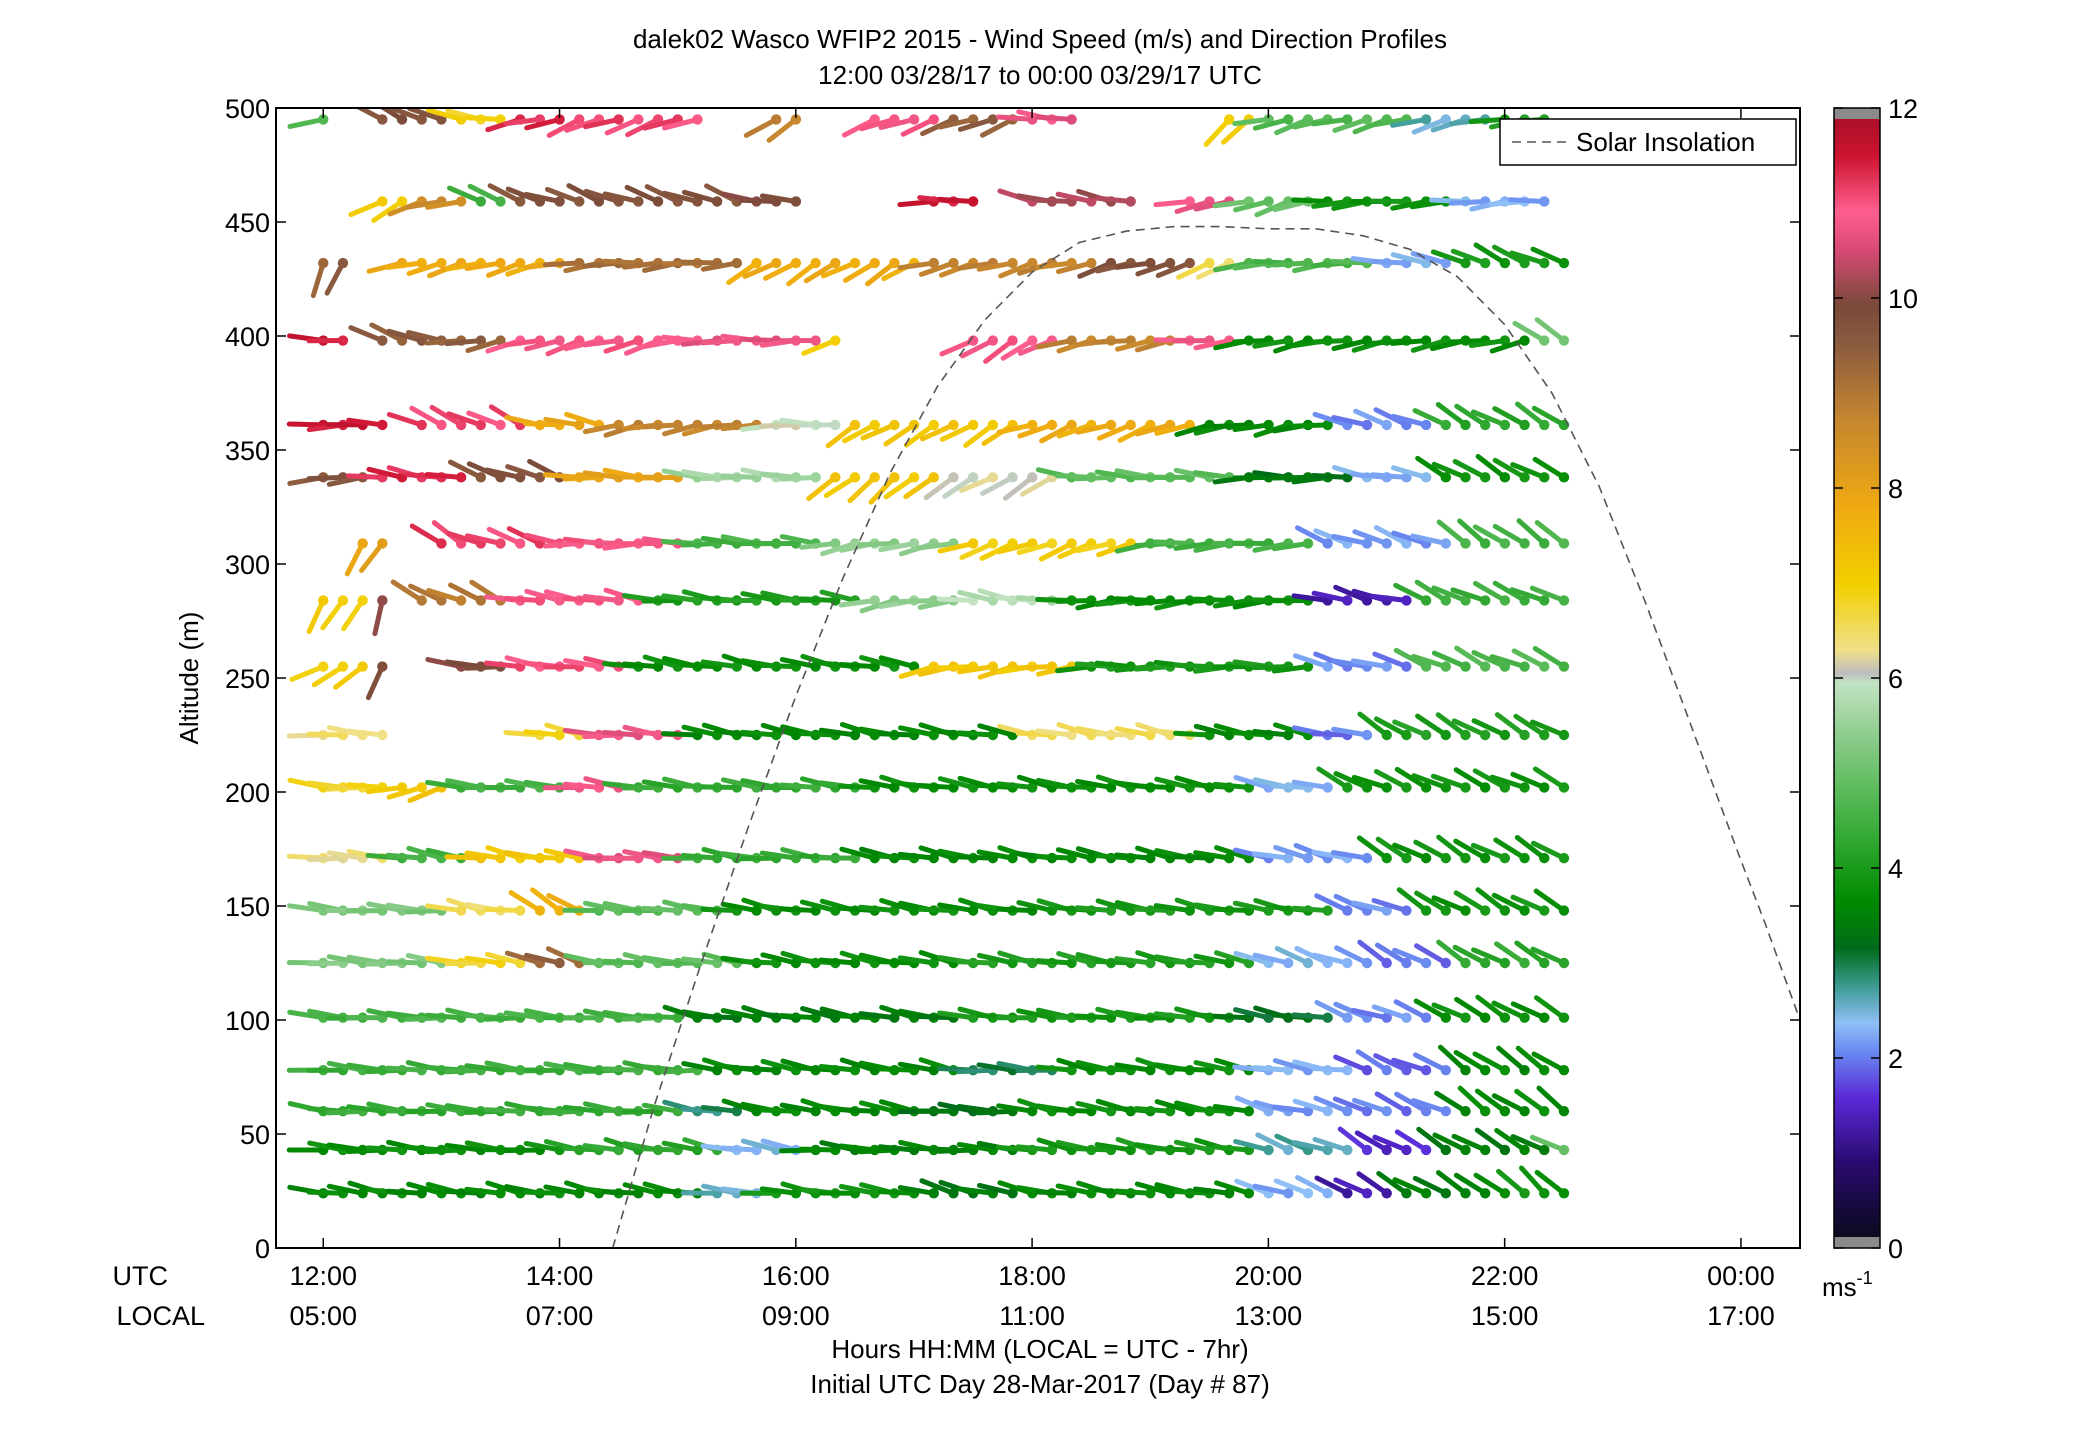 Image resolution: width=2098 pixels, height=1430 pixels. I want to click on y-tick-label: 100, so click(247, 1021).